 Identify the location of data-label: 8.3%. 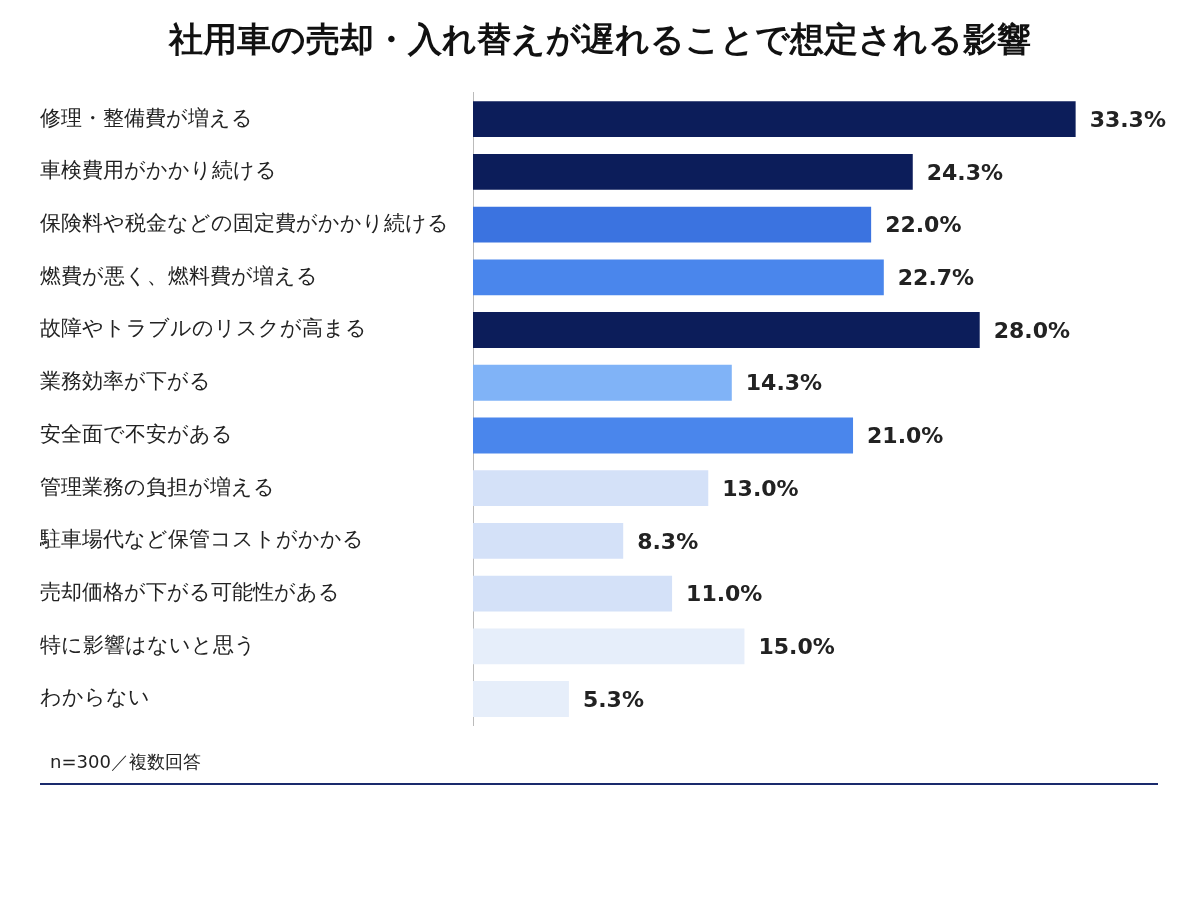
(668, 541).